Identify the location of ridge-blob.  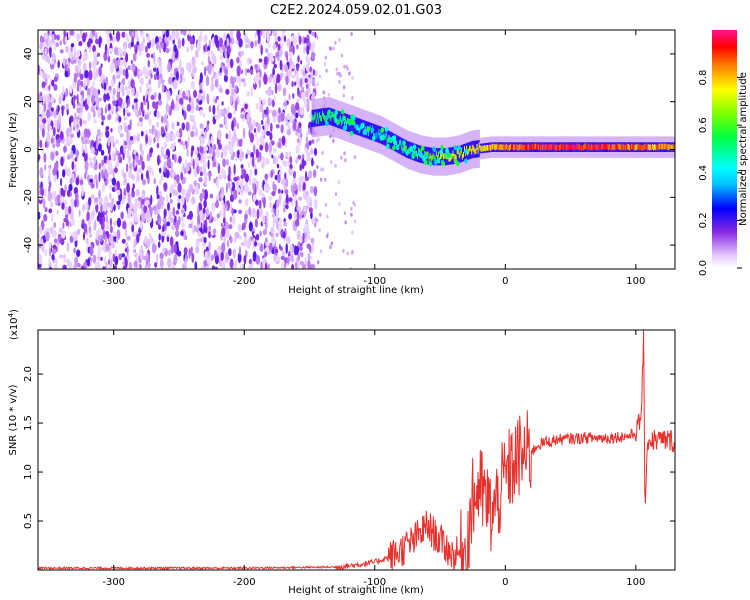
(466, 151).